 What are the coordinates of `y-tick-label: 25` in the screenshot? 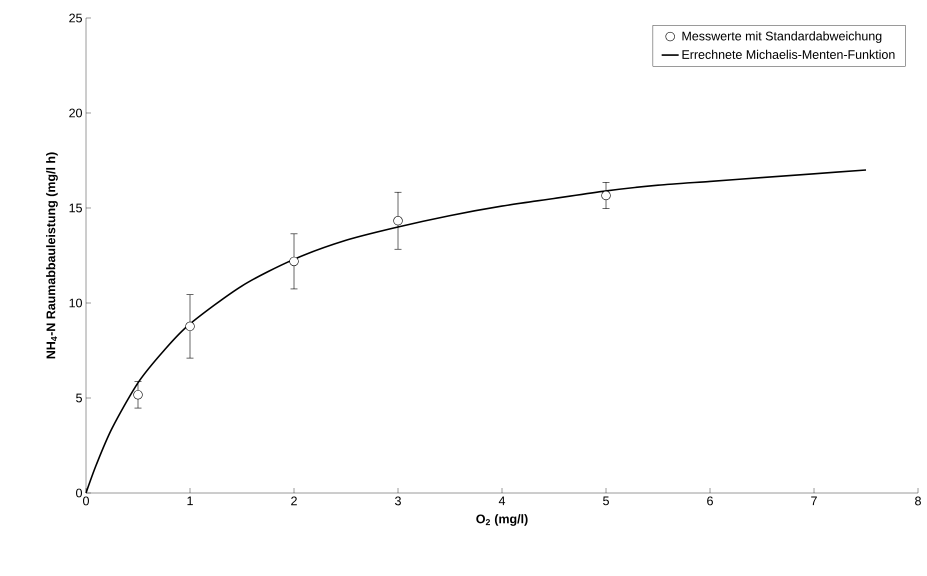 It's located at (75, 18).